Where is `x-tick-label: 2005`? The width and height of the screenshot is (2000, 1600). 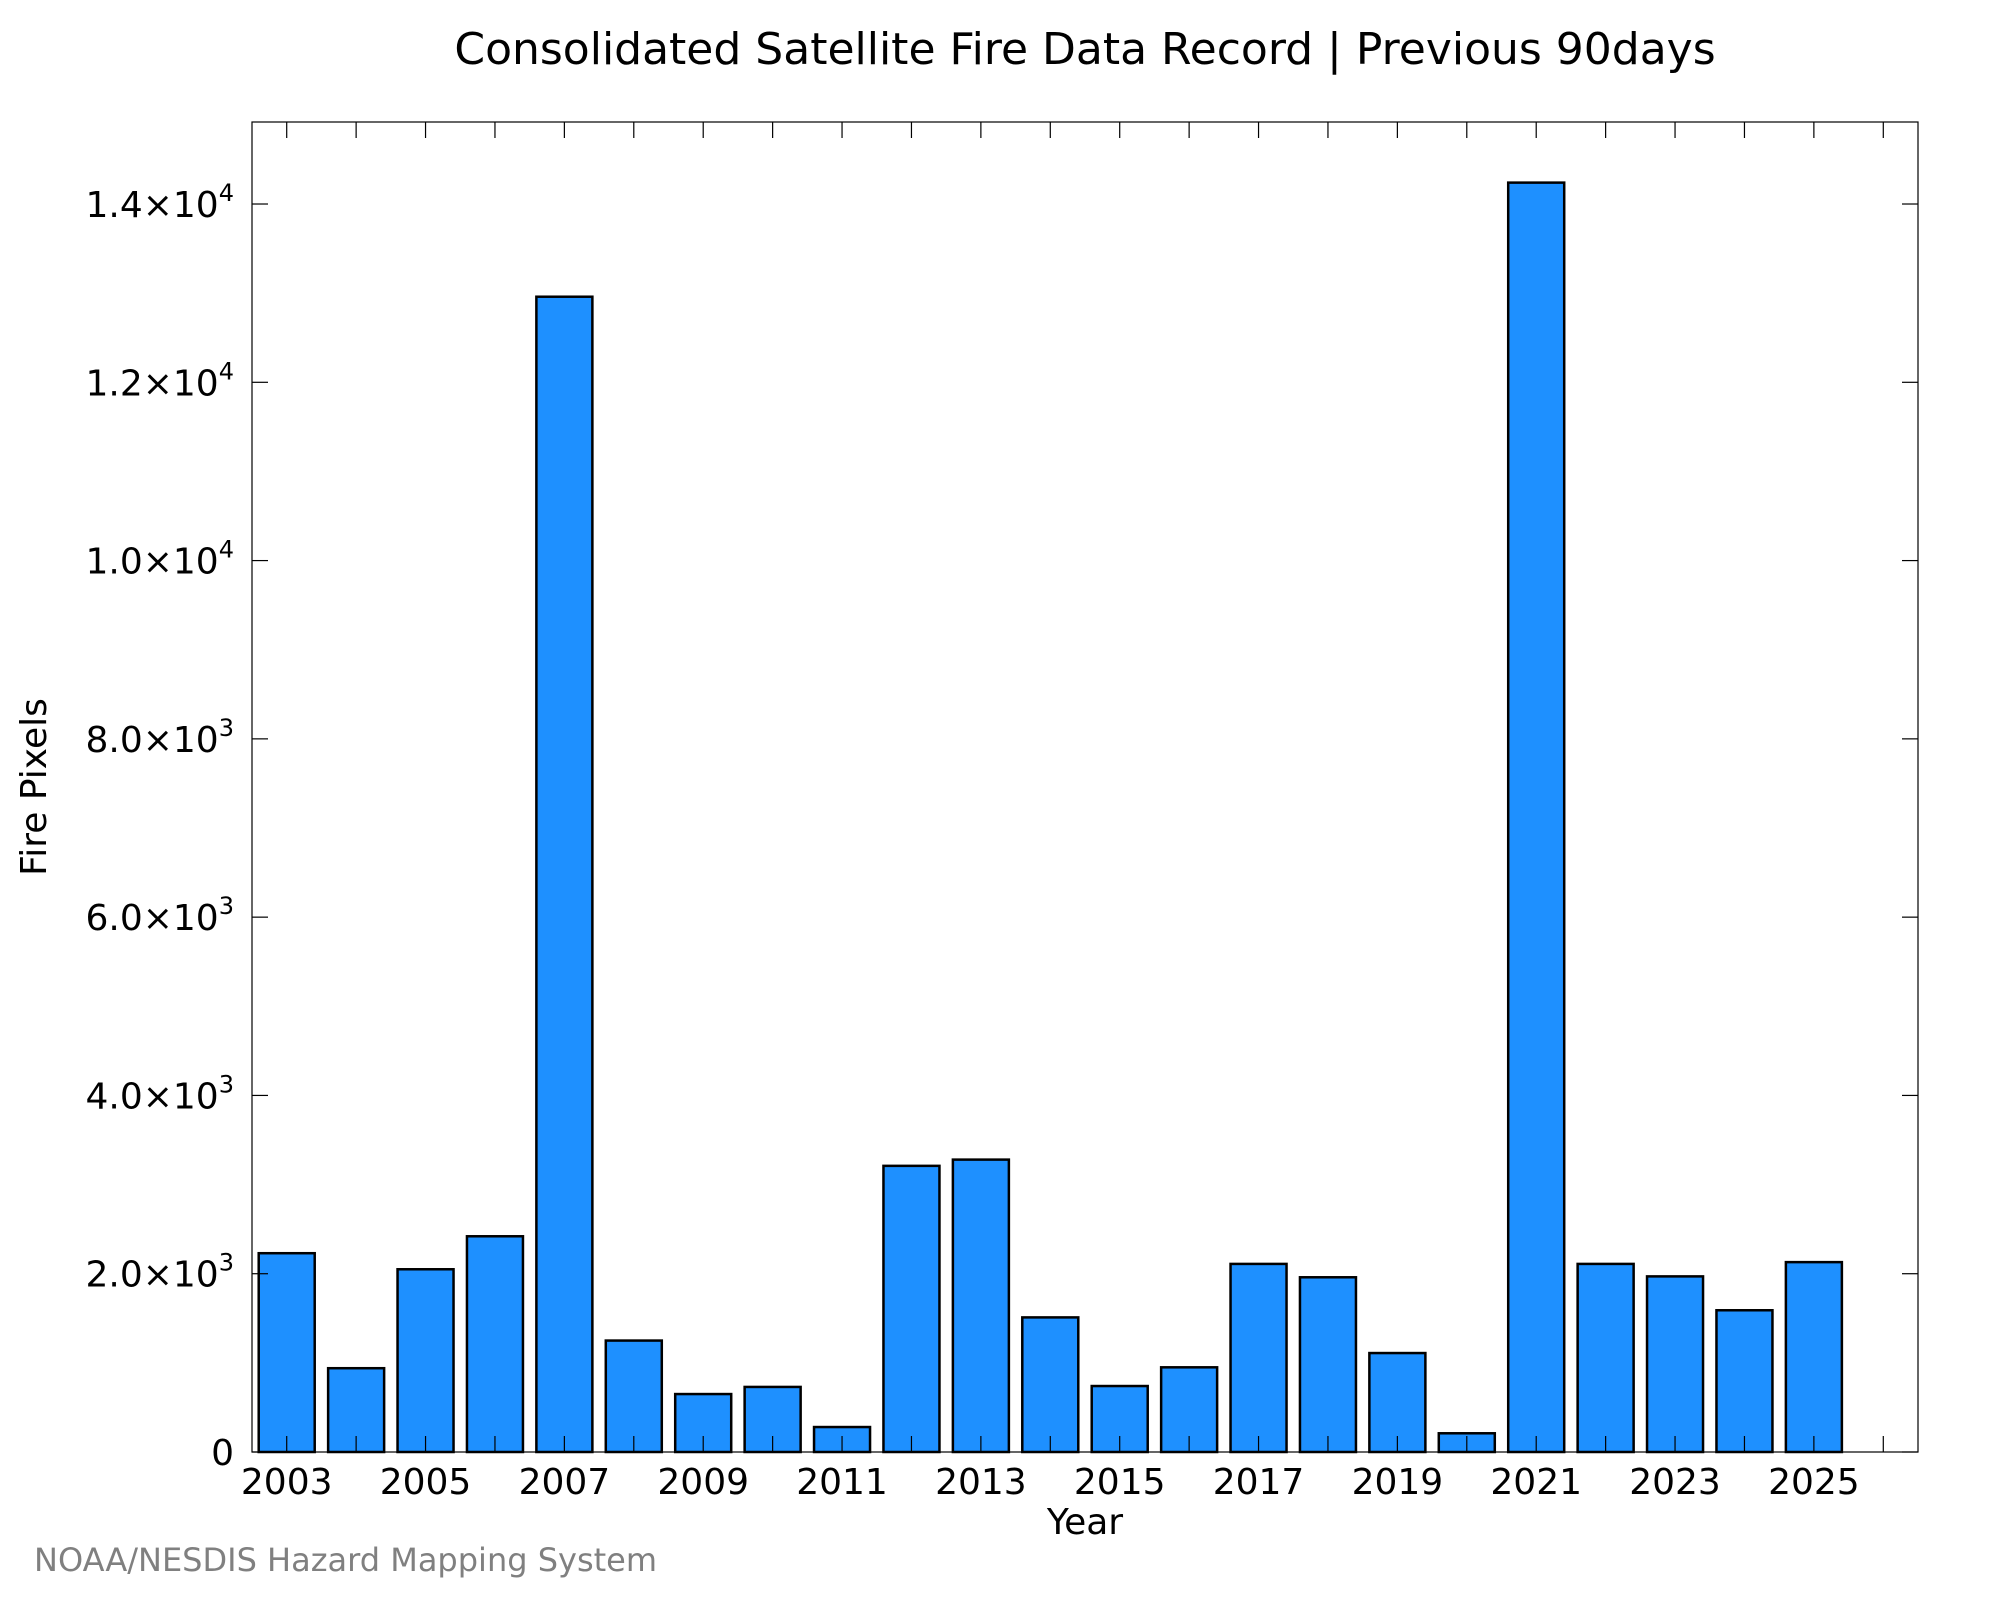
x-tick-label: 2005 is located at coordinates (426, 1482).